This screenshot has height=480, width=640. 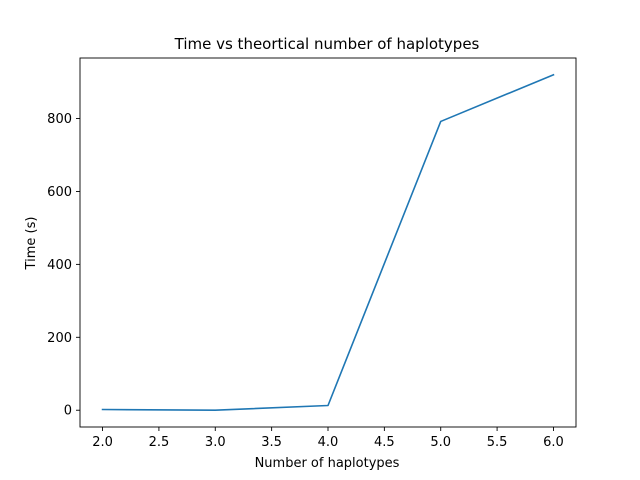 I want to click on y-tick-label: 200, so click(x=59, y=338).